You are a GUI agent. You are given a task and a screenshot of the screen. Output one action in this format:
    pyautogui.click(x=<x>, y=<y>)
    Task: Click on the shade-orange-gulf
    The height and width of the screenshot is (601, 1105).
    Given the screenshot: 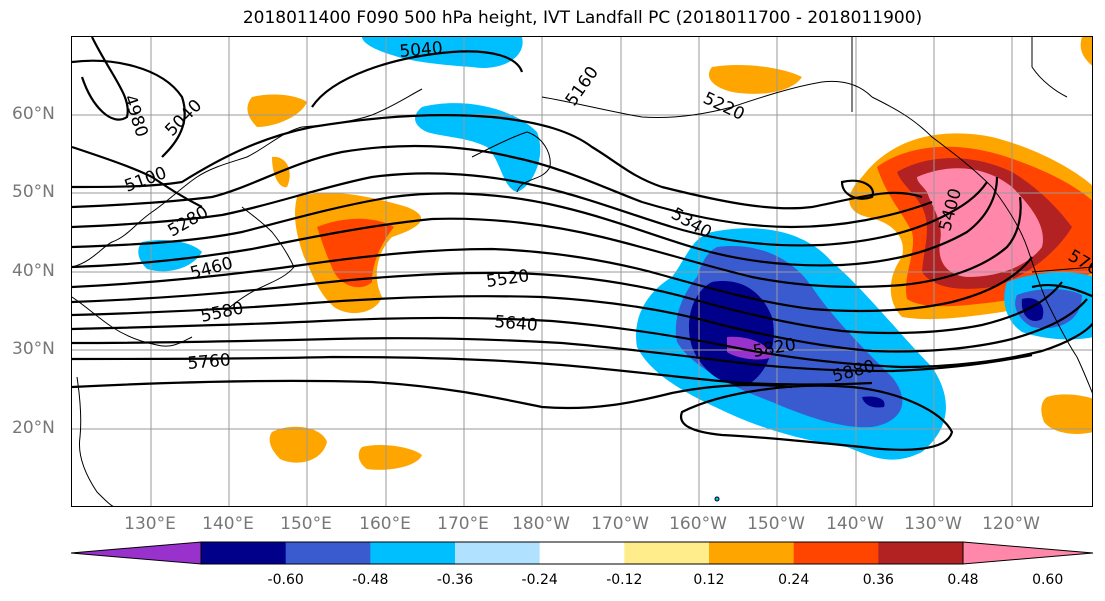 What is the action you would take?
    pyautogui.click(x=755, y=79)
    